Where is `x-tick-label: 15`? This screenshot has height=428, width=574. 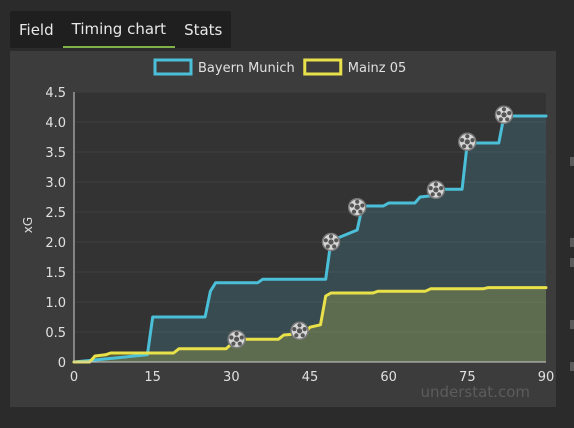 x-tick-label: 15 is located at coordinates (152, 377).